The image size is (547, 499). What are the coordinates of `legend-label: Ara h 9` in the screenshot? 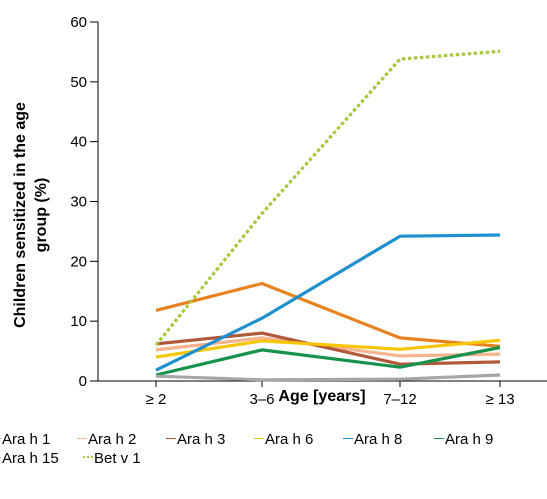 It's located at (469, 439).